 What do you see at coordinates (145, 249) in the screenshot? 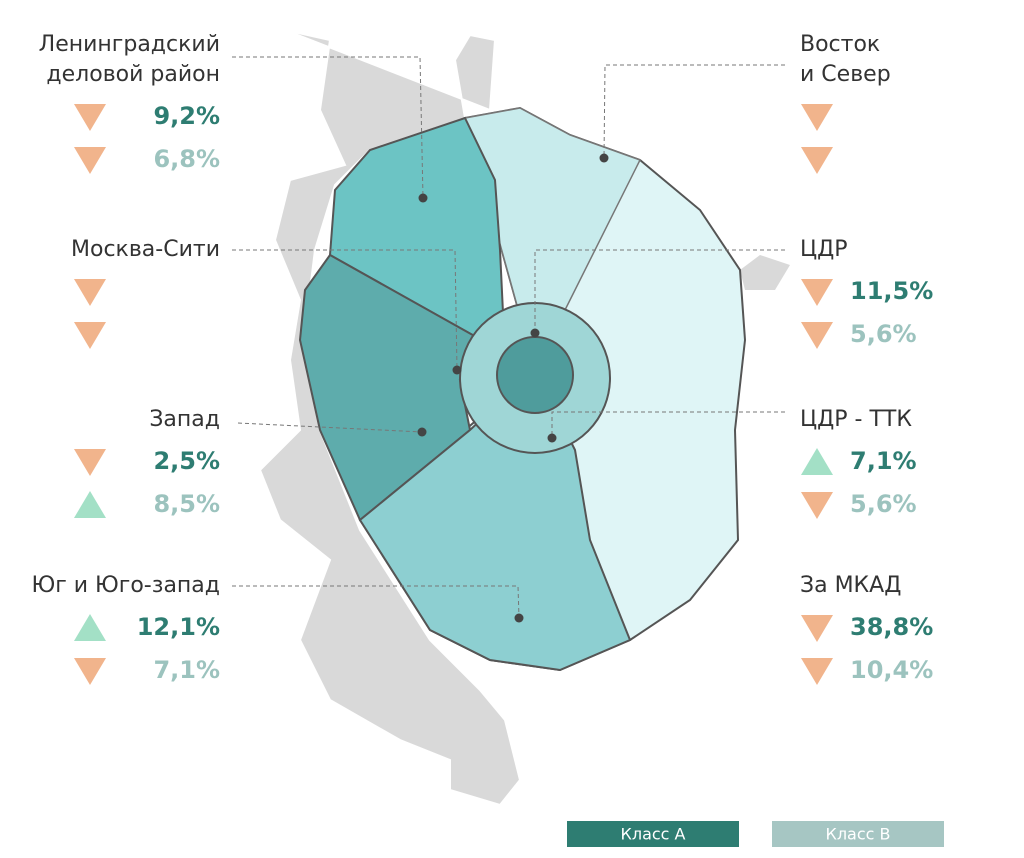
I see `region-name: Москва-Сити` at bounding box center [145, 249].